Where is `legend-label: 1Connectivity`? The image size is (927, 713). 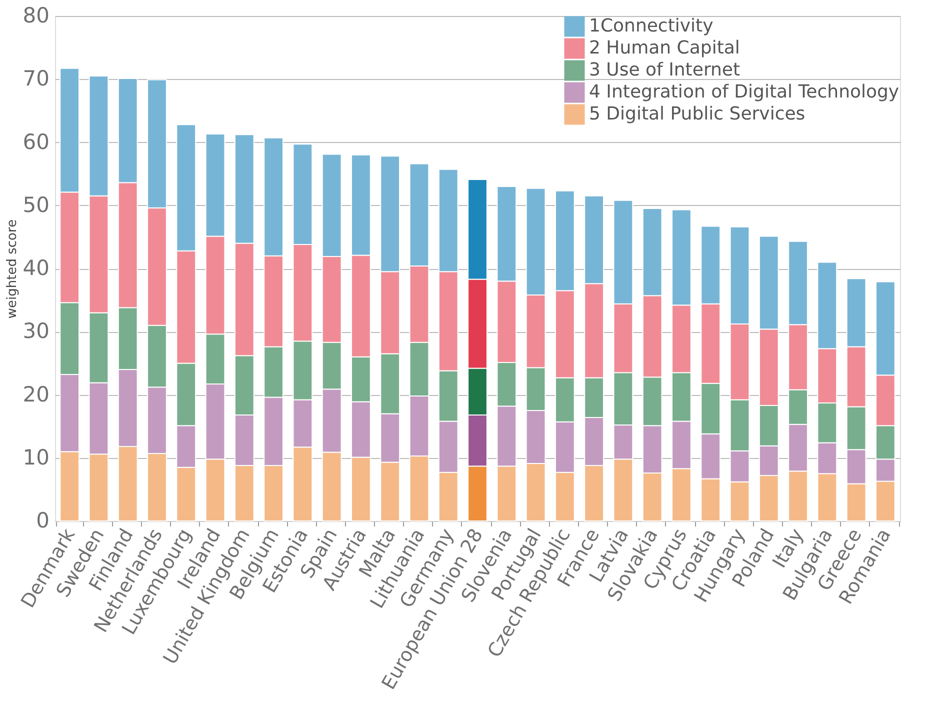 legend-label: 1Connectivity is located at coordinates (651, 26).